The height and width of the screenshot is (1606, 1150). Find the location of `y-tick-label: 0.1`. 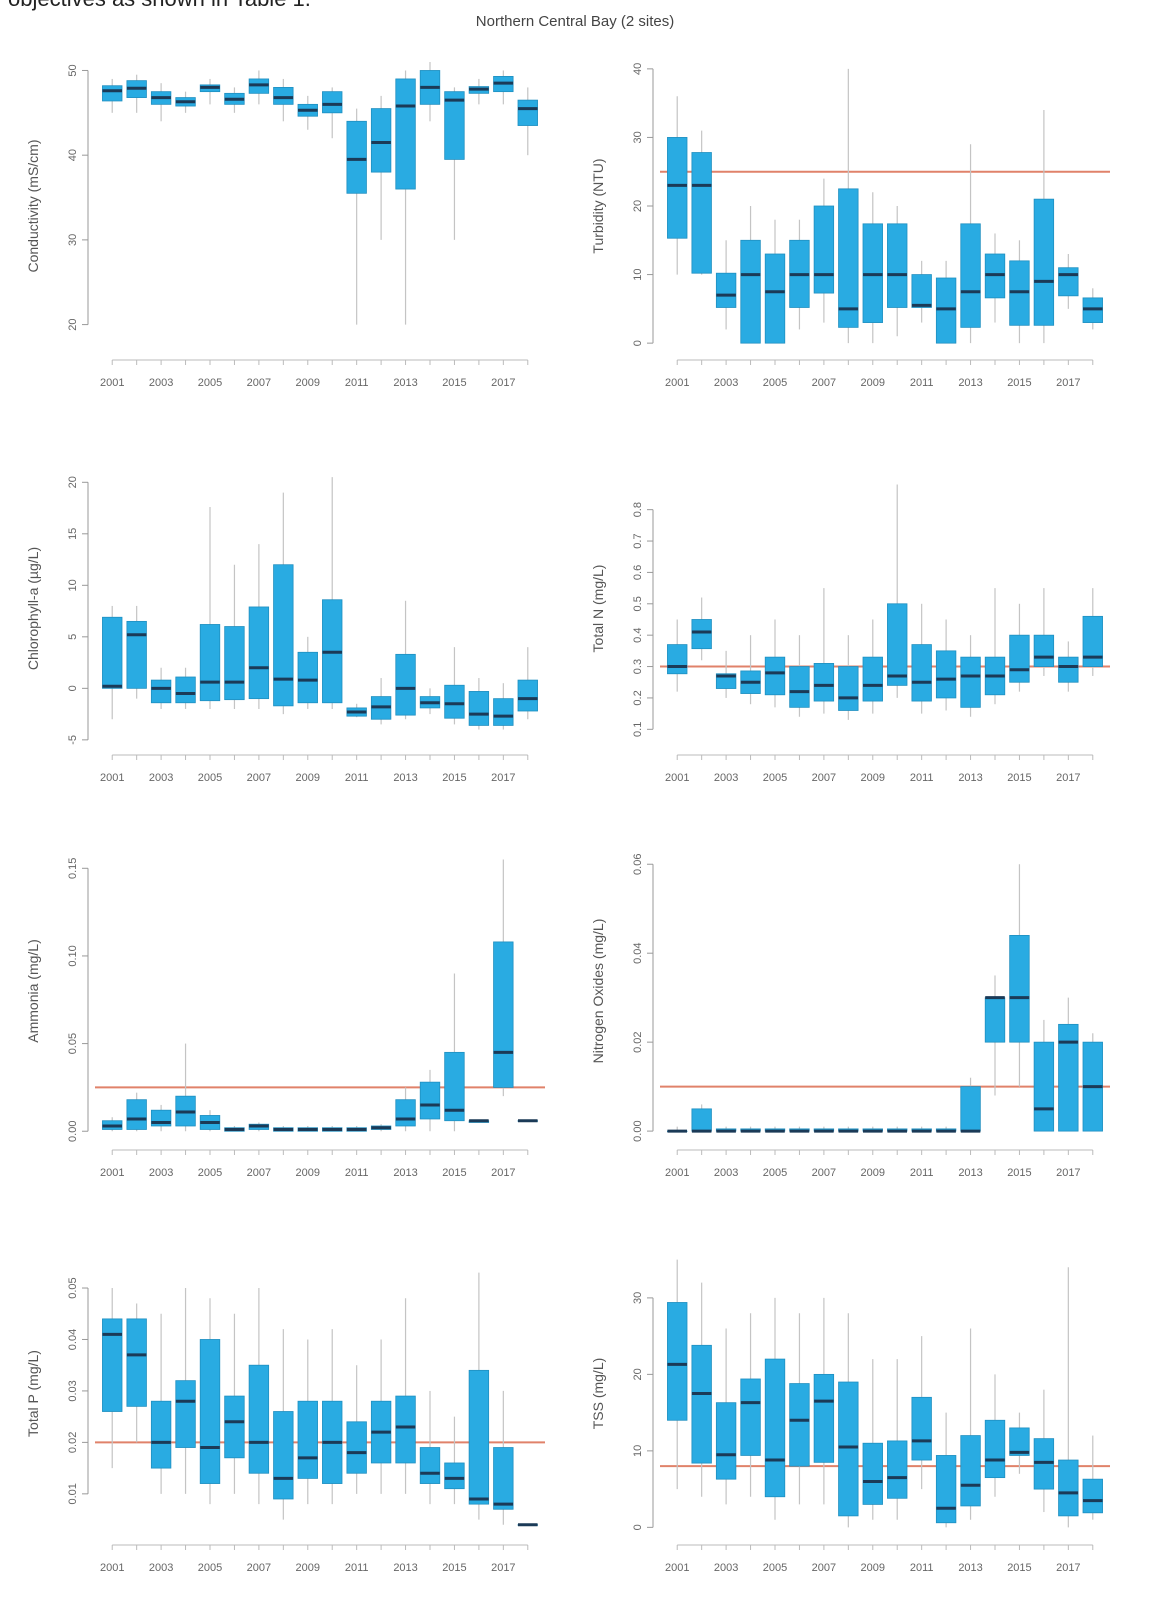

y-tick-label: 0.1 is located at coordinates (638, 729).